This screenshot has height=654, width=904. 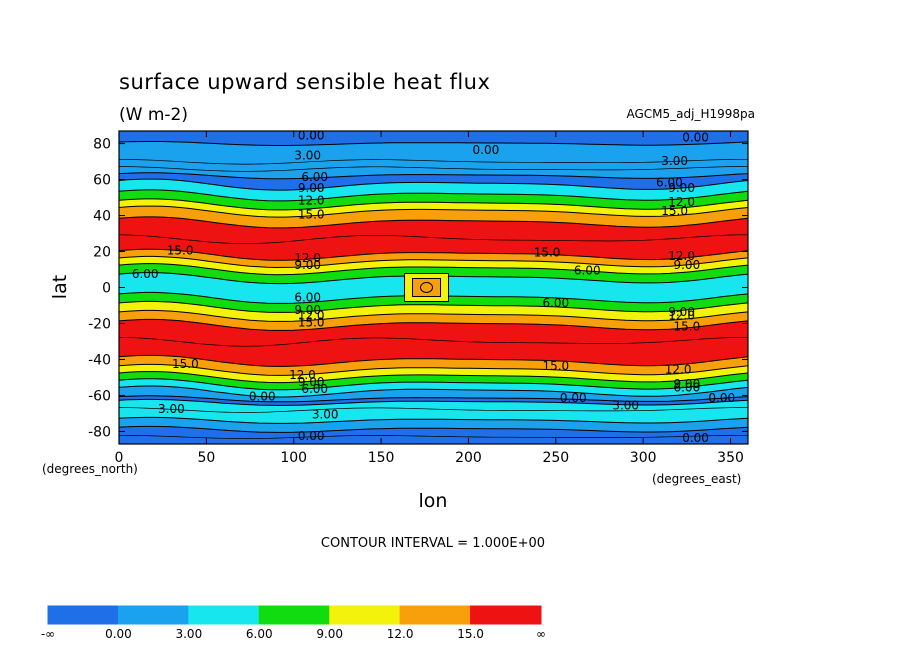 What do you see at coordinates (690, 114) in the screenshot?
I see `model-label: AGCM5_adj_H1998pa` at bounding box center [690, 114].